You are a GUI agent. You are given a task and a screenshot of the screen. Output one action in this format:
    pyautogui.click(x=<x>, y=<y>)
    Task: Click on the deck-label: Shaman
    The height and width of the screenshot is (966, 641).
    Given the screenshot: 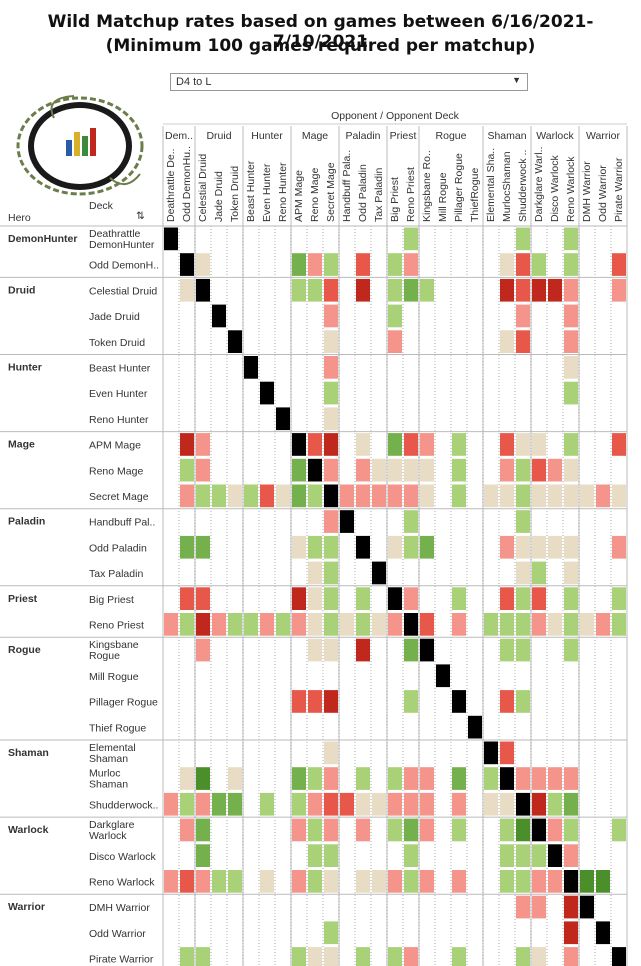 What is the action you would take?
    pyautogui.click(x=108, y=785)
    